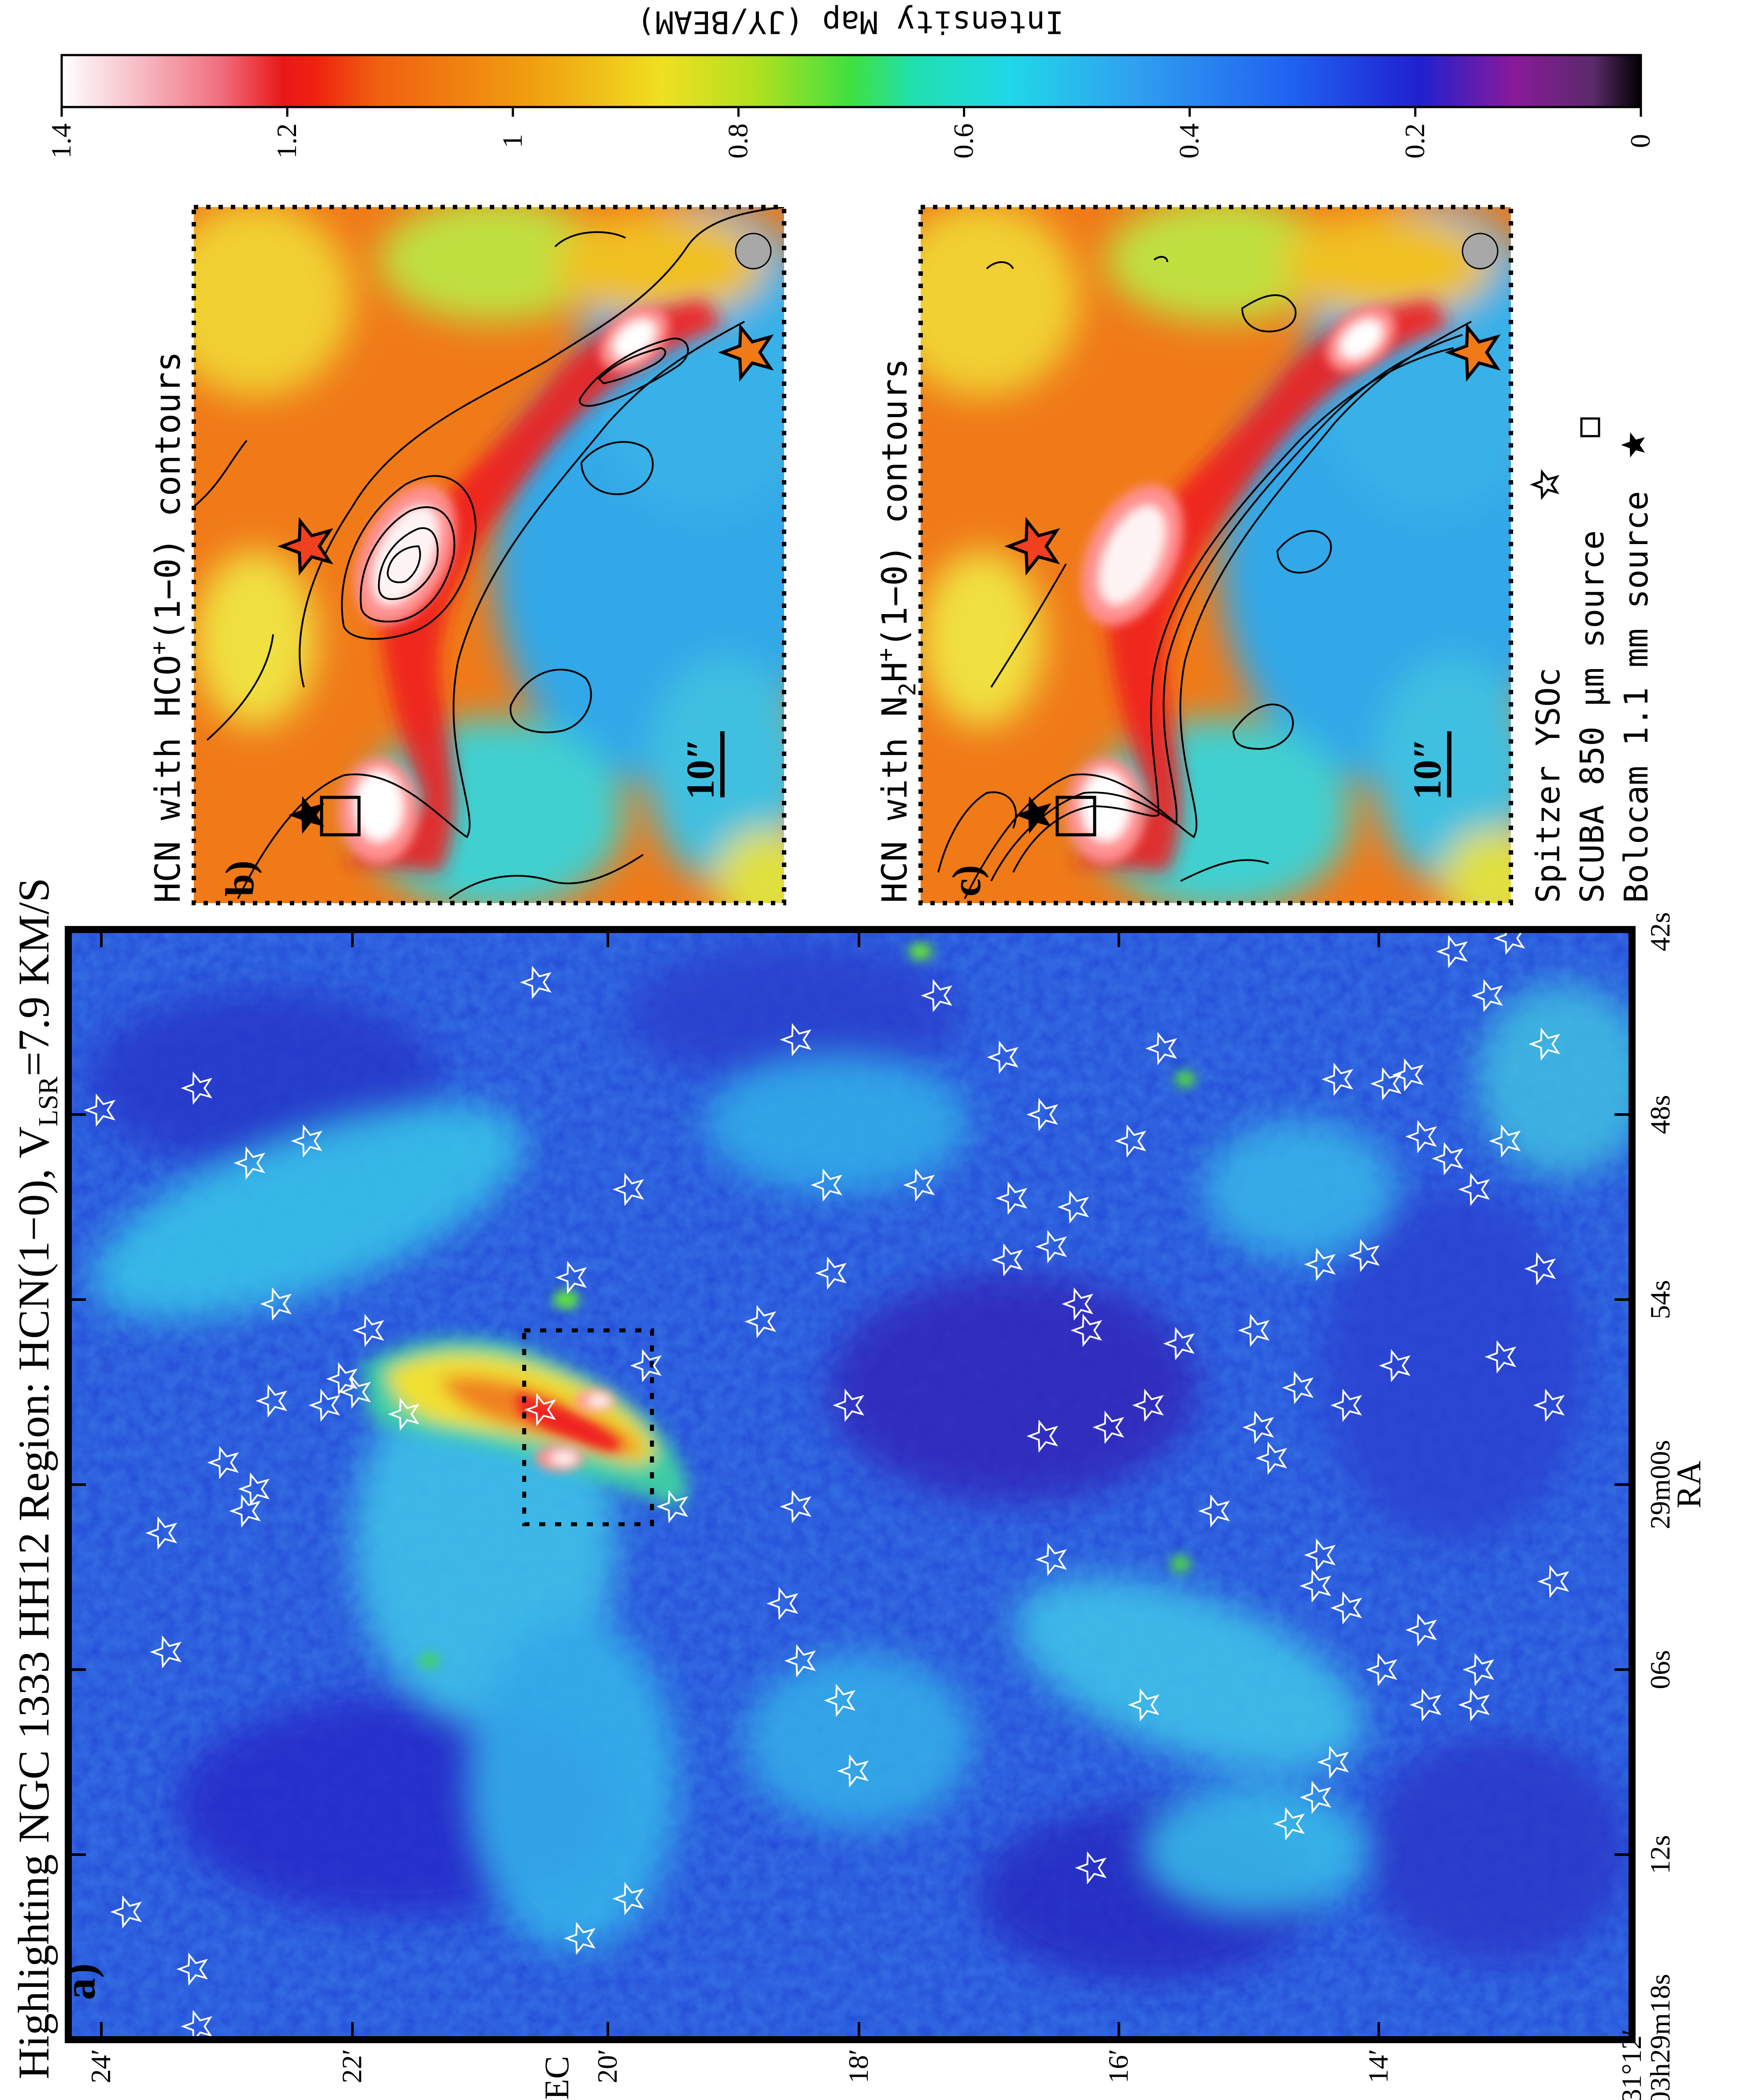  Describe the element at coordinates (1660, 1669) in the screenshot. I see `ra-tick-label: 06s` at that location.